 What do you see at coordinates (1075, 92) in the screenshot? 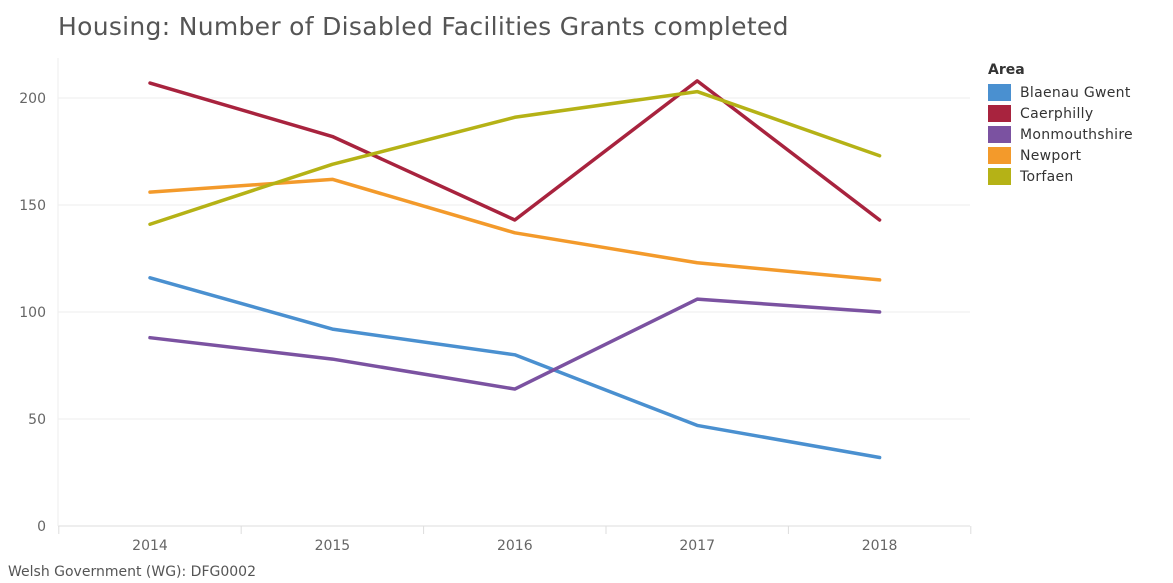
I see `legend-label: Blaenau Gwent` at bounding box center [1075, 92].